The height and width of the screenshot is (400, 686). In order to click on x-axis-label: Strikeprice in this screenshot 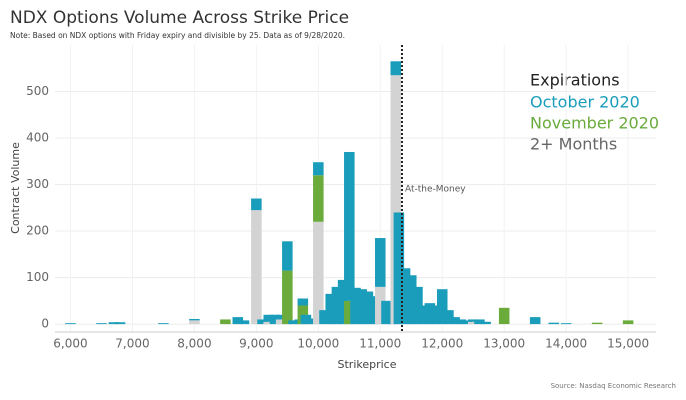, I will do `click(367, 364)`.